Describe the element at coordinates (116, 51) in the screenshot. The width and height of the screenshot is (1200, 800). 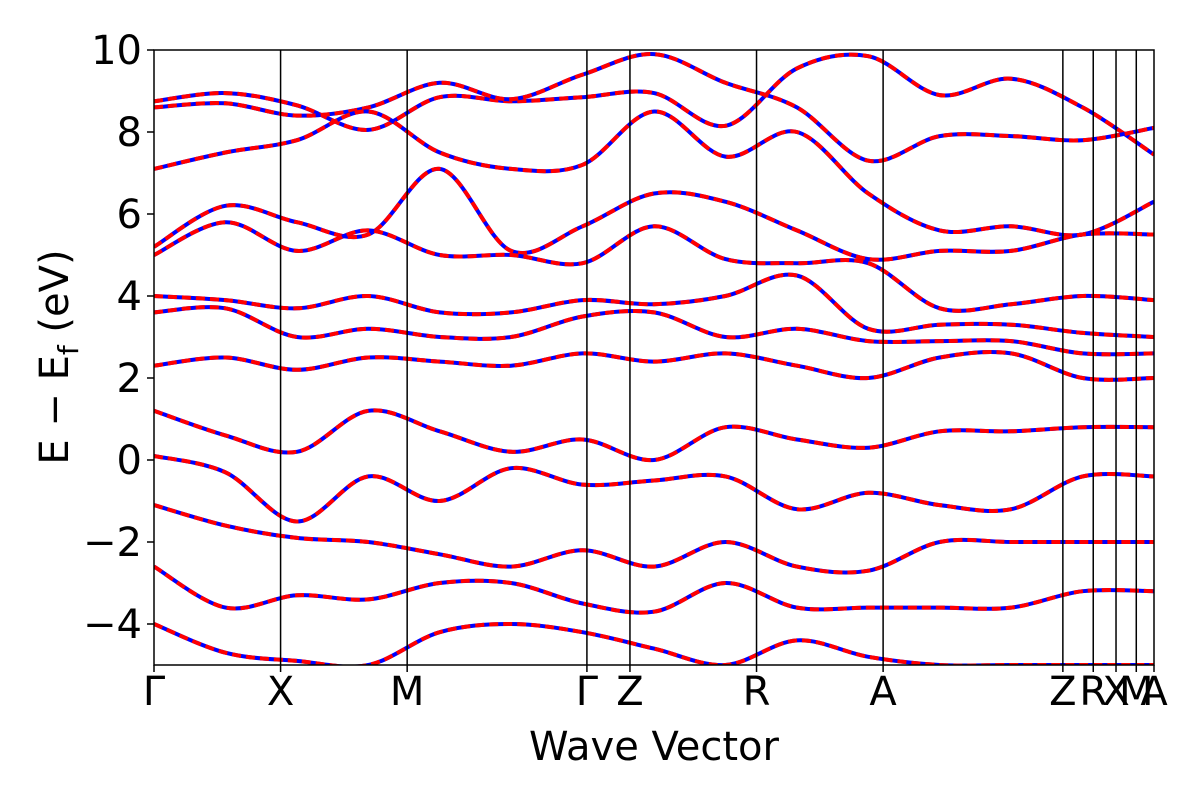
I see `y-tick-label-8: 10` at that location.